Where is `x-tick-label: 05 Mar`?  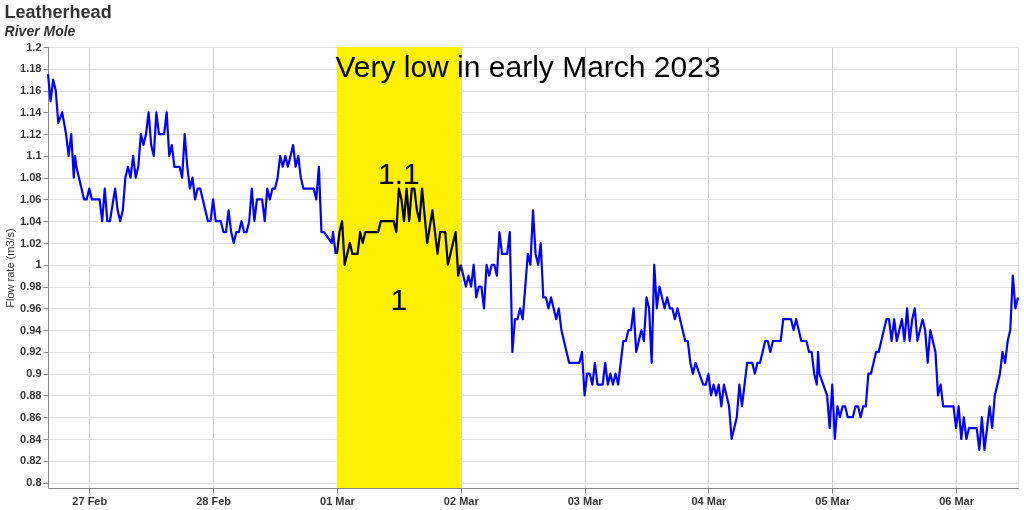
x-tick-label: 05 Mar is located at coordinates (833, 500).